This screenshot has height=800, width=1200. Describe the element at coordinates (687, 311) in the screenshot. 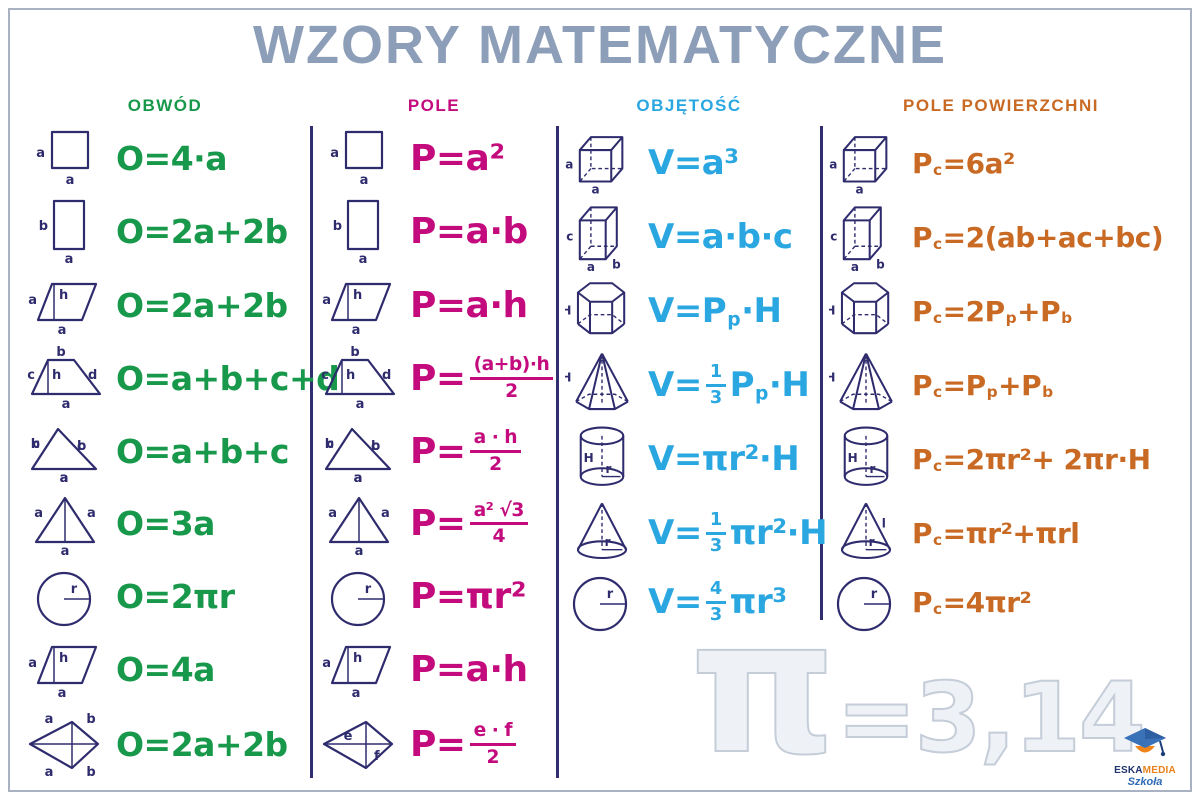

I see `formula-text: V=P` at that location.